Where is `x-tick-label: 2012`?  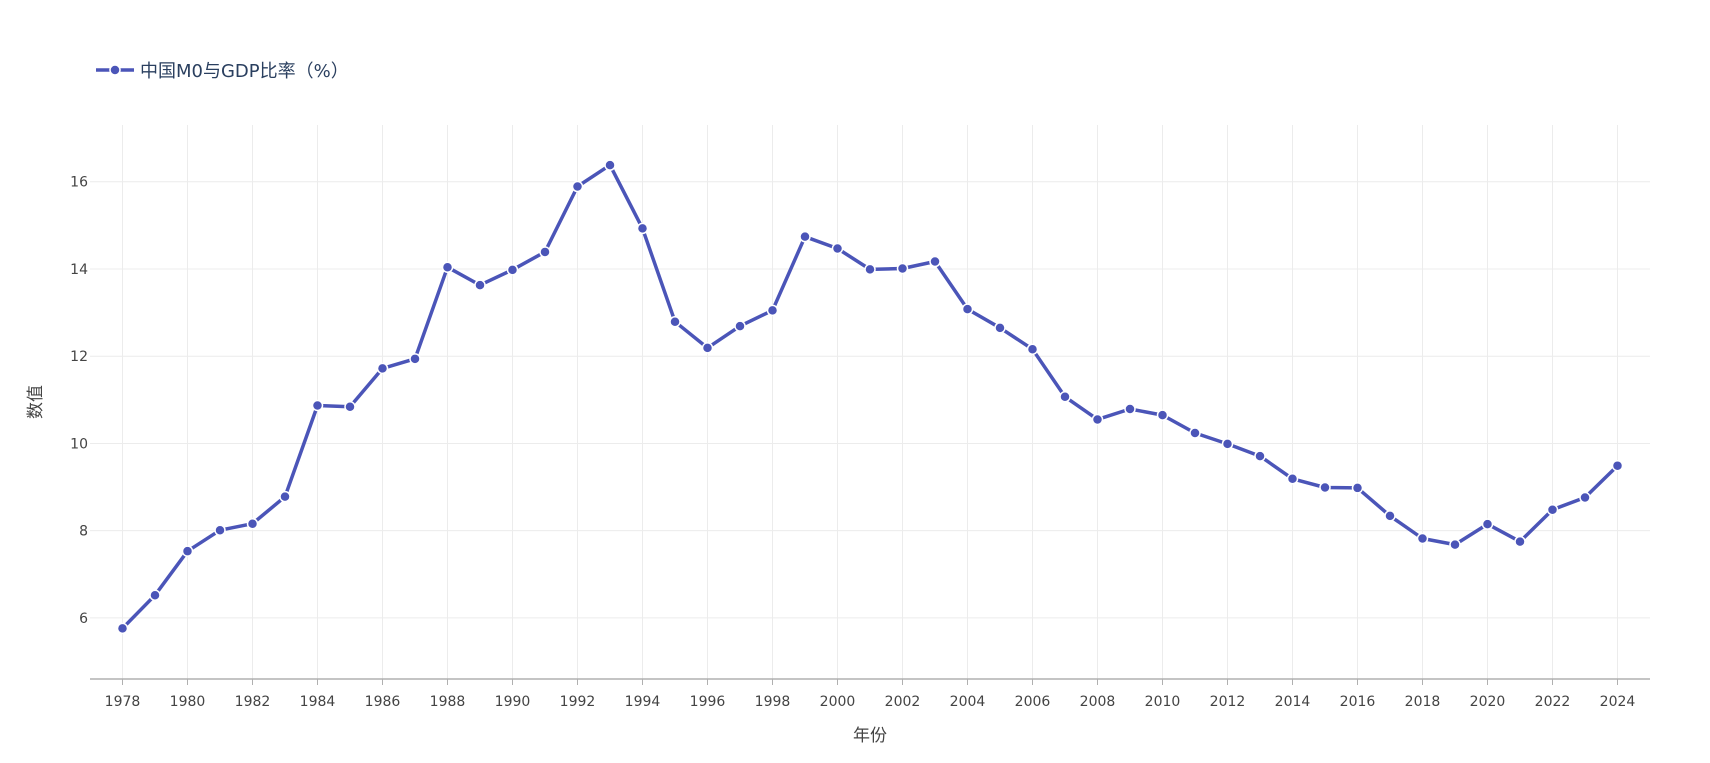
x-tick-label: 2012 is located at coordinates (1228, 702).